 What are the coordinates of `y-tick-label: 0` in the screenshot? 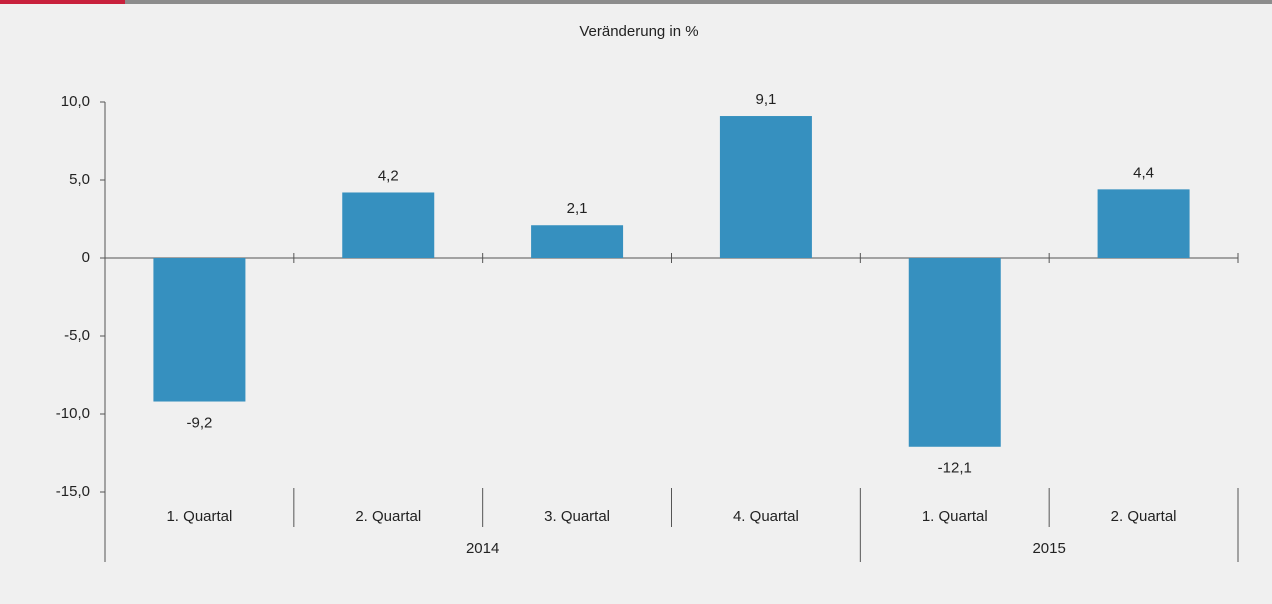 It's located at (86, 257).